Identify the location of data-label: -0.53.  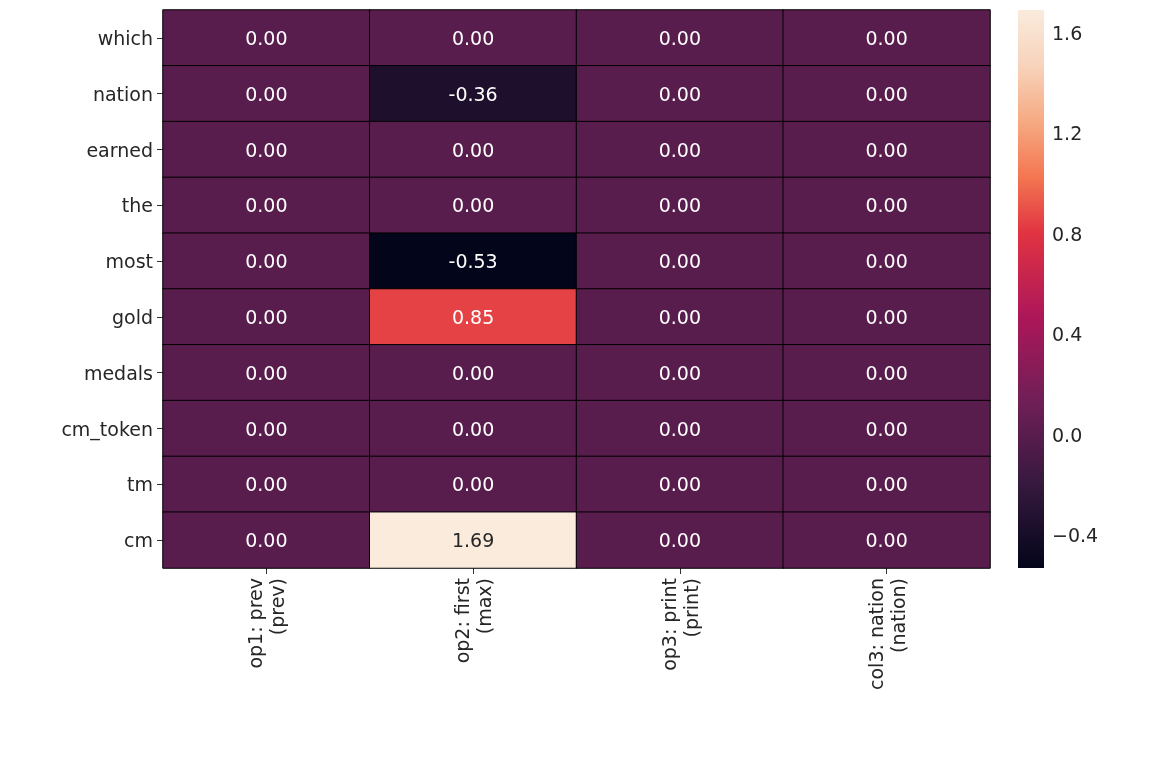
(473, 261).